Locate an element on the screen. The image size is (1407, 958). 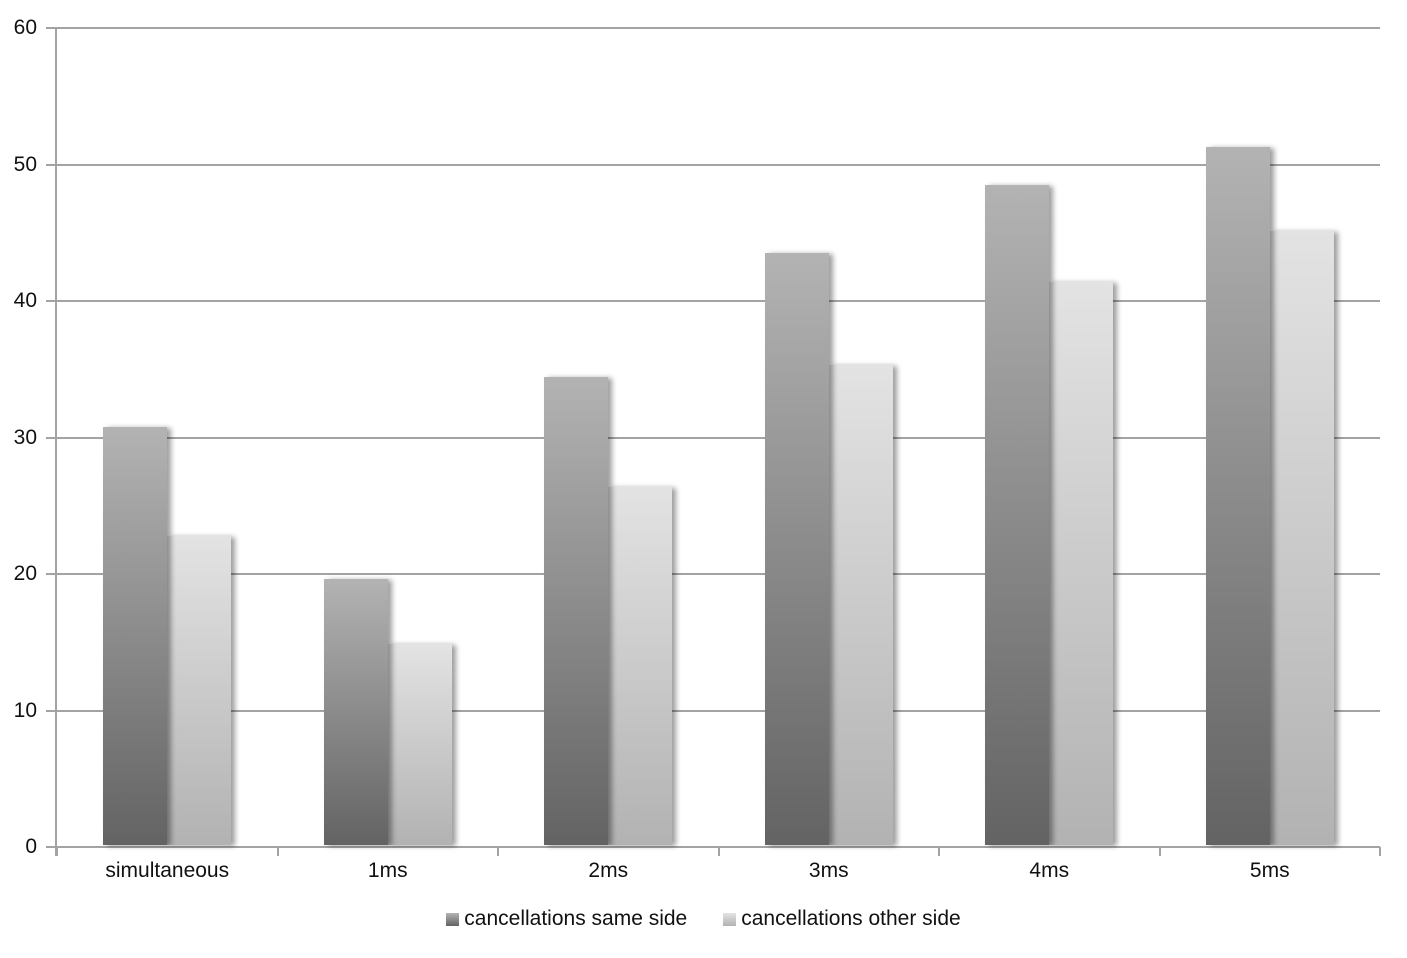
bar-4ms-same-side is located at coordinates (1017, 514).